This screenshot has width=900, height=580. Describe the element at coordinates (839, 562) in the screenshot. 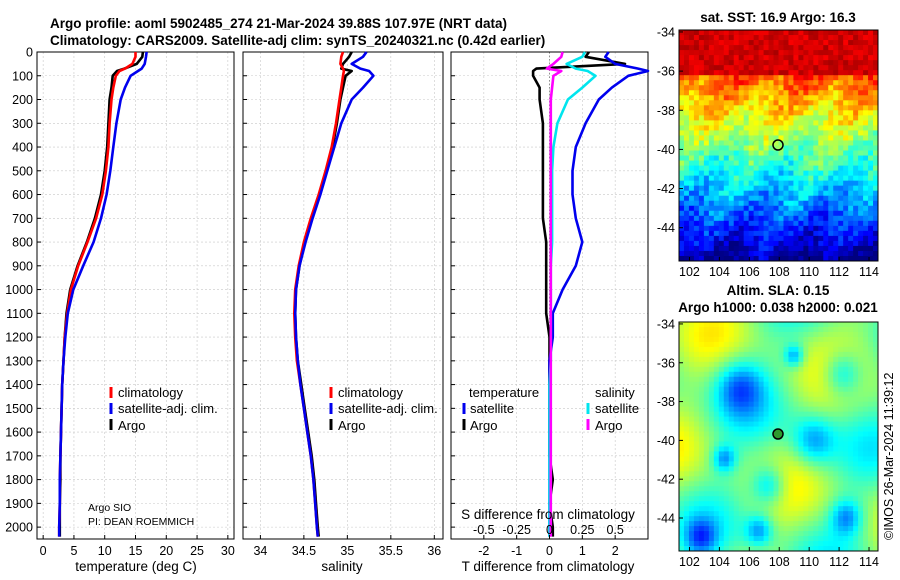

I see `map-x-tick-label: 112` at that location.